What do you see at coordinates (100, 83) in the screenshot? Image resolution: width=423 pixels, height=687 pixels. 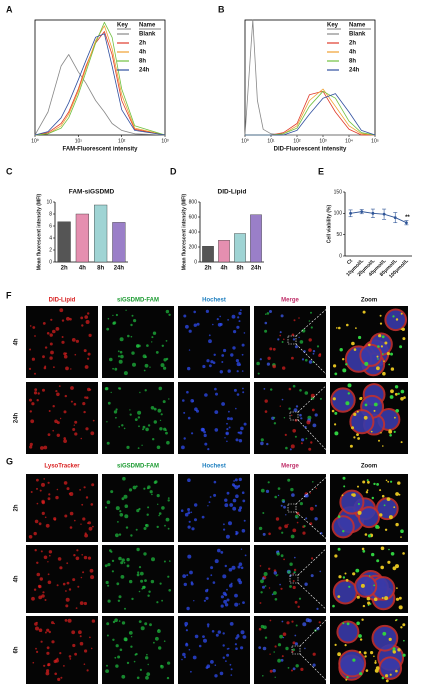 I see `histogram-line` at bounding box center [100, 83].